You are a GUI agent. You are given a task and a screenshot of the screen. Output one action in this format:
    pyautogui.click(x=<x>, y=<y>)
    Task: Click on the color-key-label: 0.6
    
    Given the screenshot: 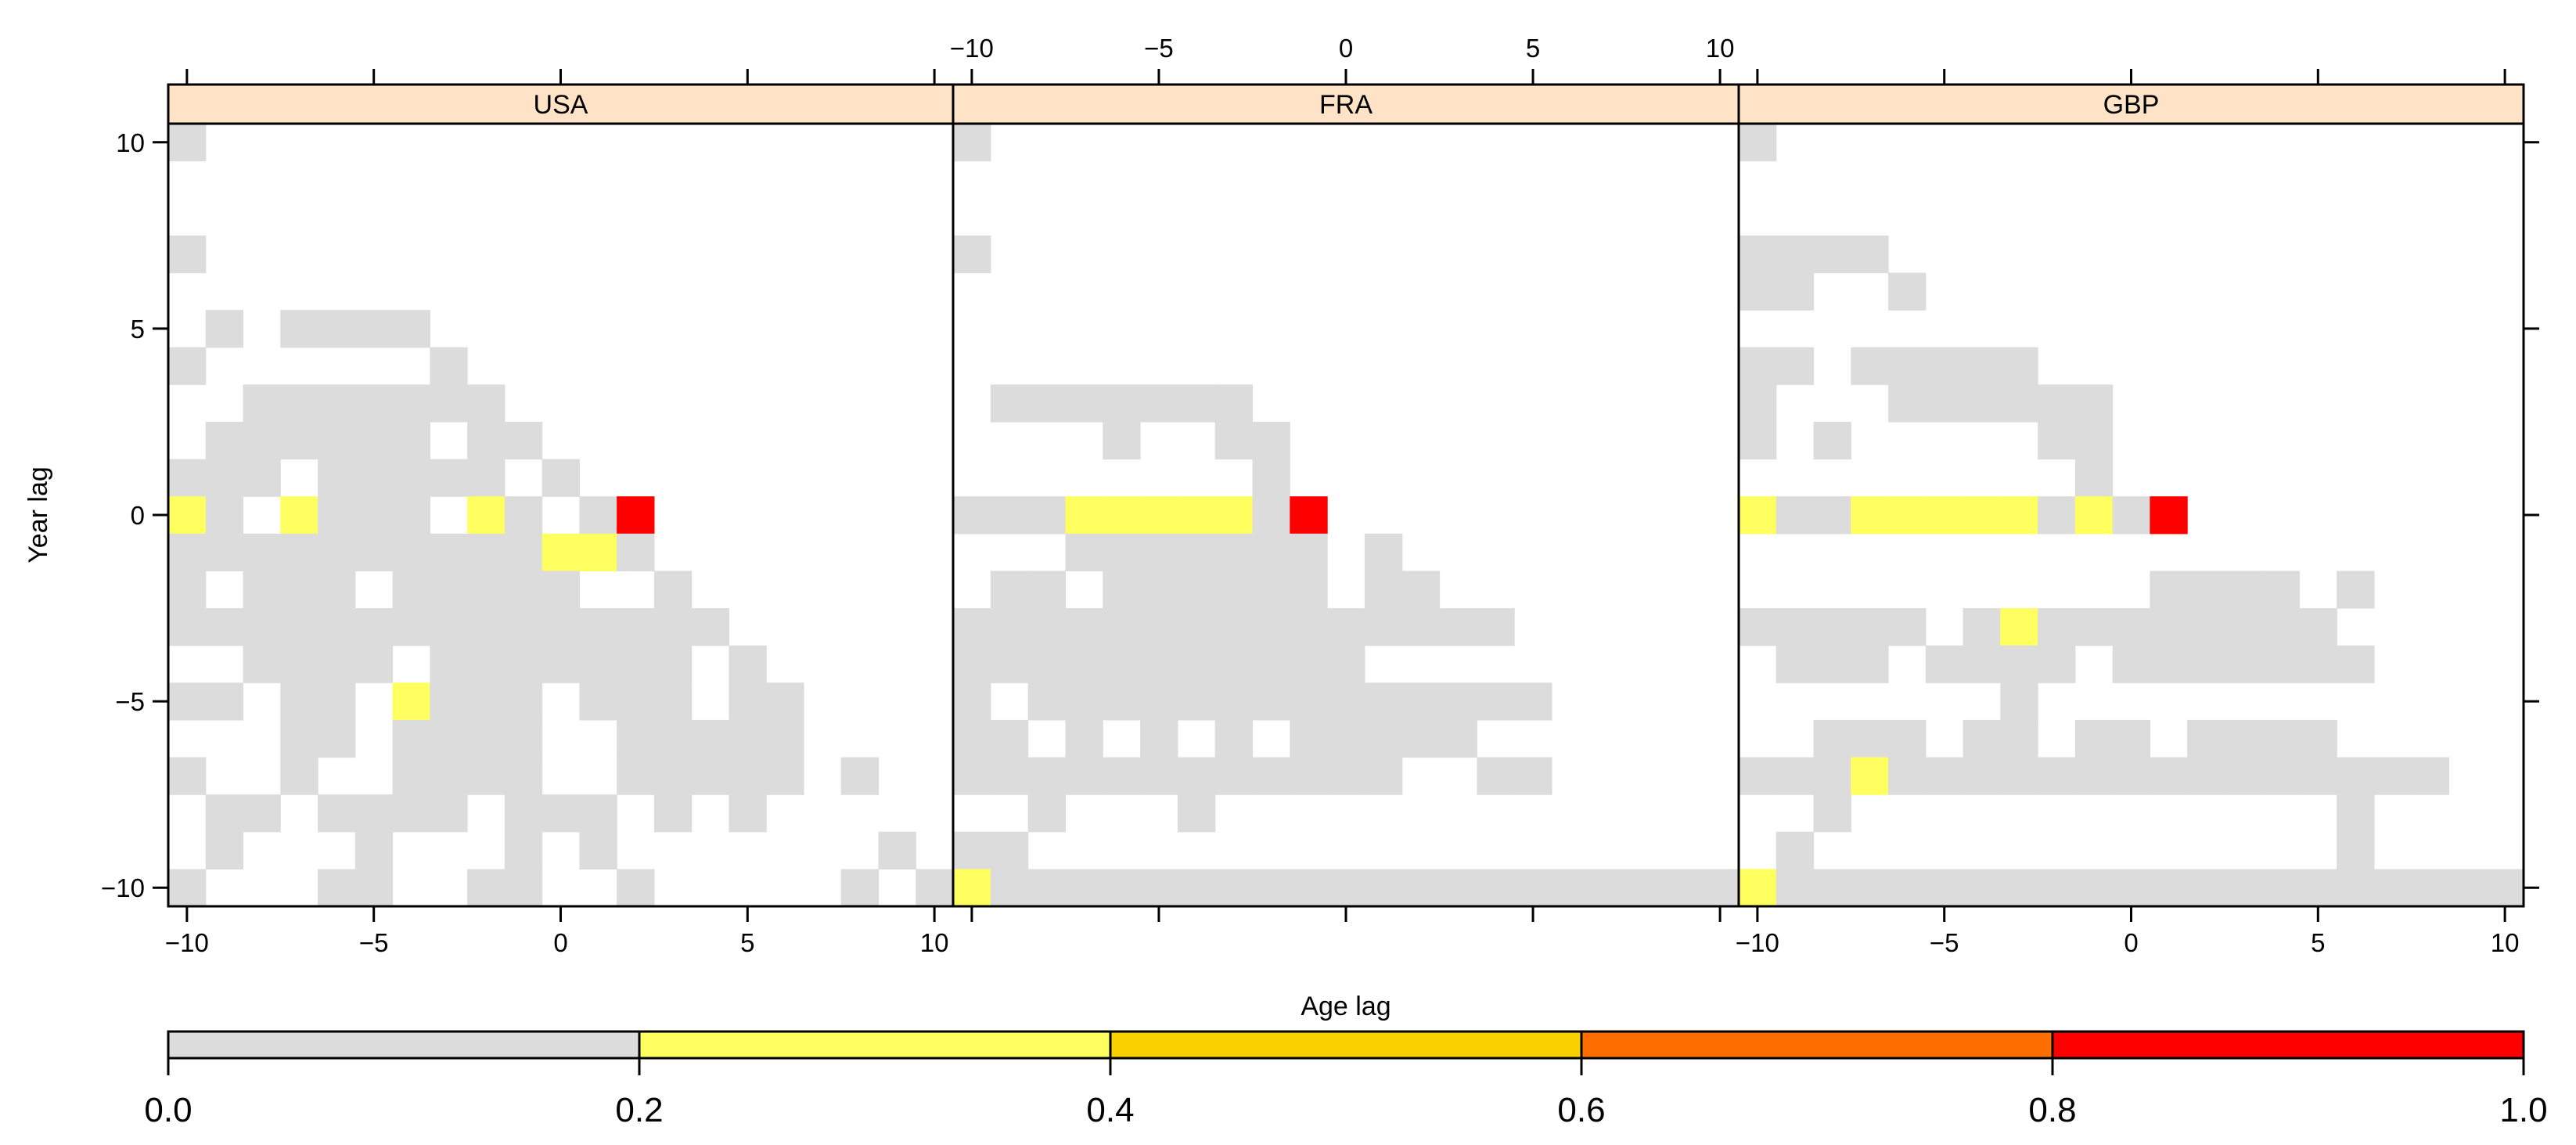 What is the action you would take?
    pyautogui.click(x=1581, y=1110)
    